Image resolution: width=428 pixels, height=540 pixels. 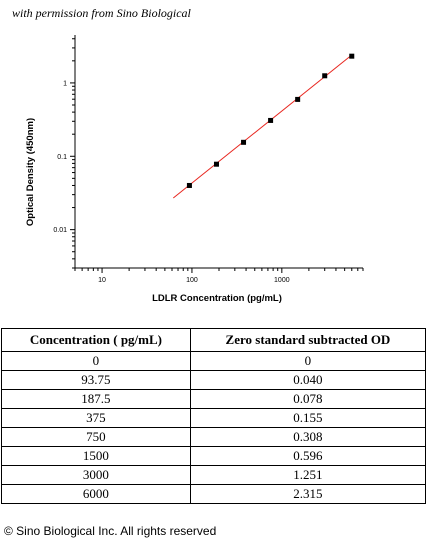 What do you see at coordinates (96, 475) in the screenshot?
I see `concentration-cell: 3000` at bounding box center [96, 475].